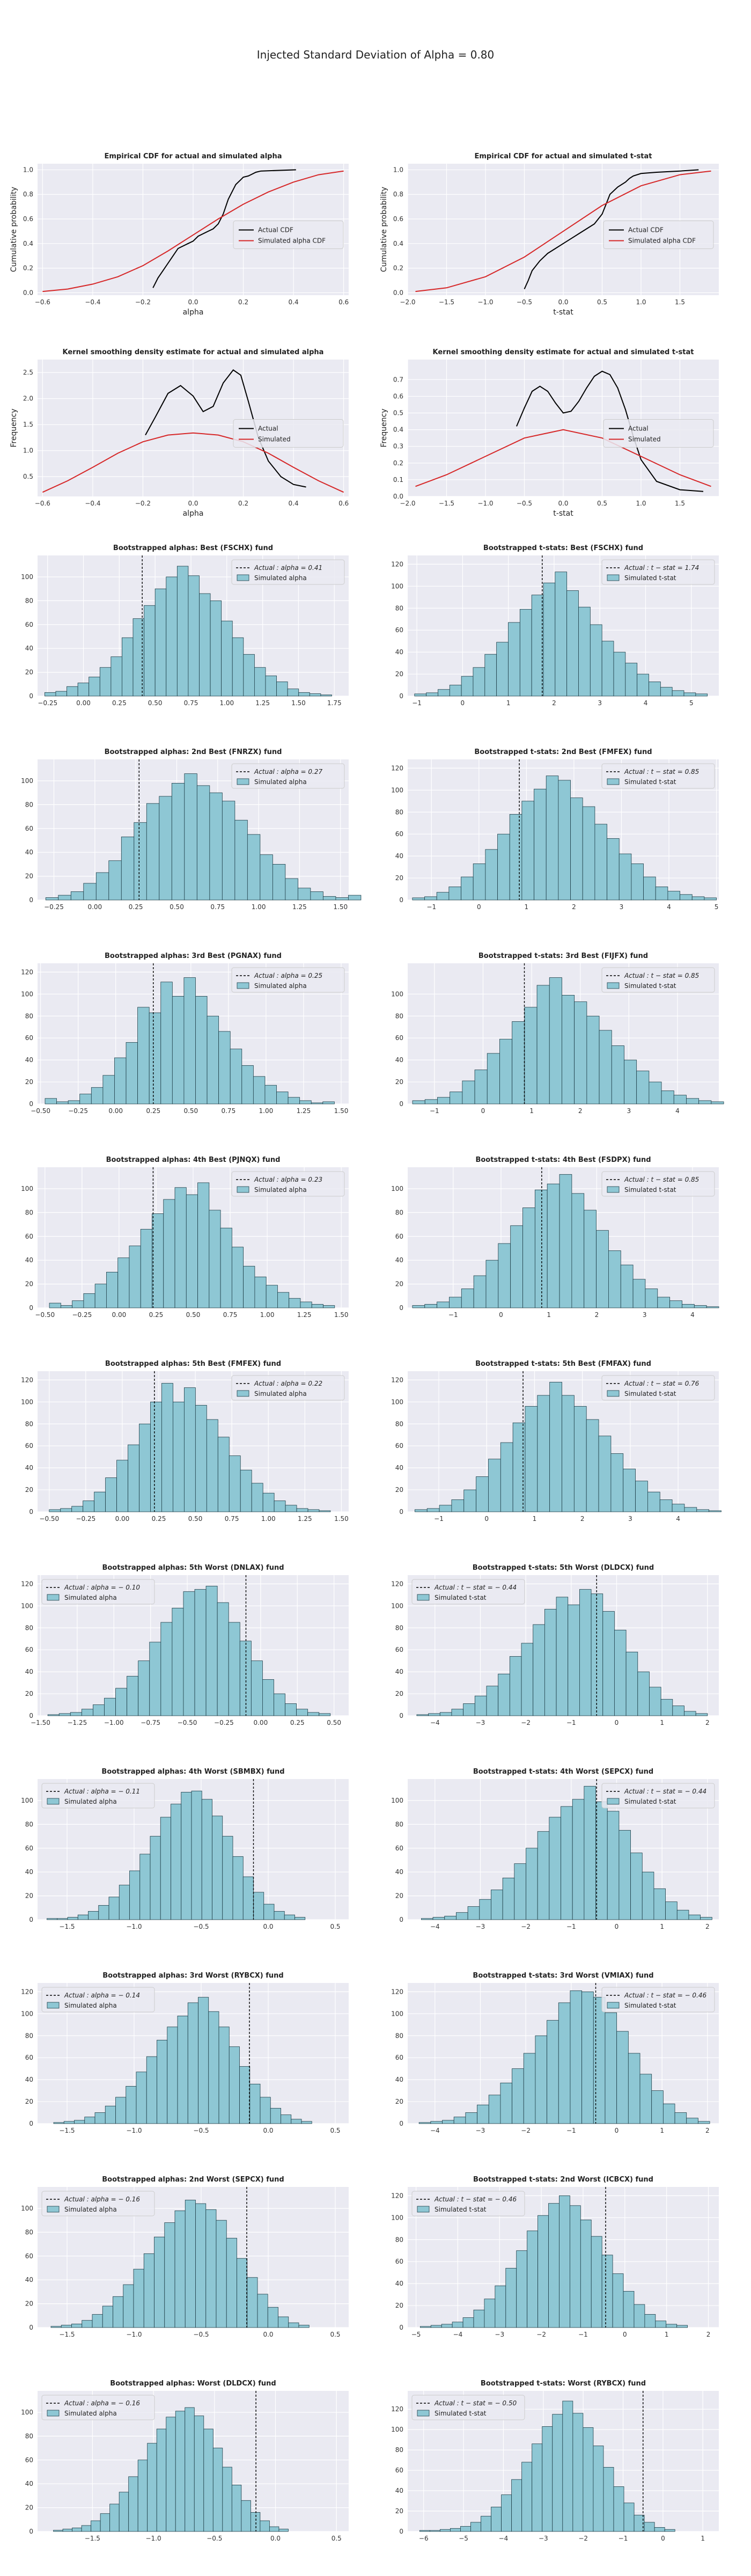  I want to click on y-axis-label: Cumulative probability, so click(14, 229).